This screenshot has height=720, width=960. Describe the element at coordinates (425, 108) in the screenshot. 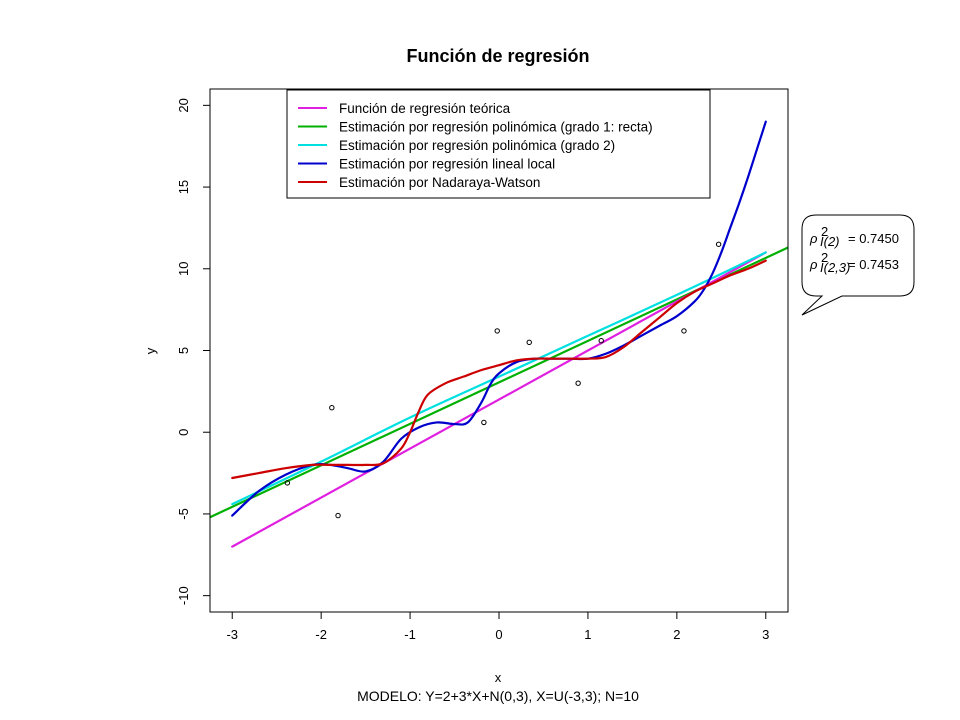

I see `legend-label: Función de regresión teórica` at that location.